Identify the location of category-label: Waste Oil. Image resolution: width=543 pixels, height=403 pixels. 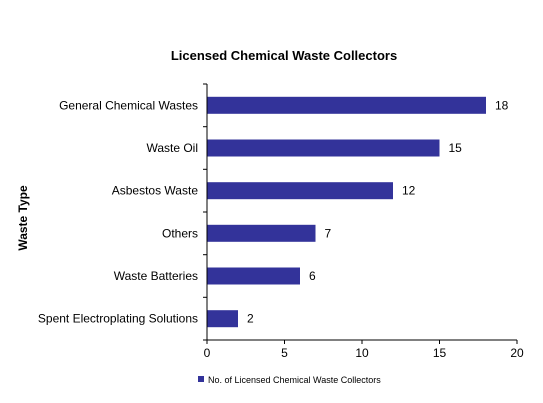
(172, 148).